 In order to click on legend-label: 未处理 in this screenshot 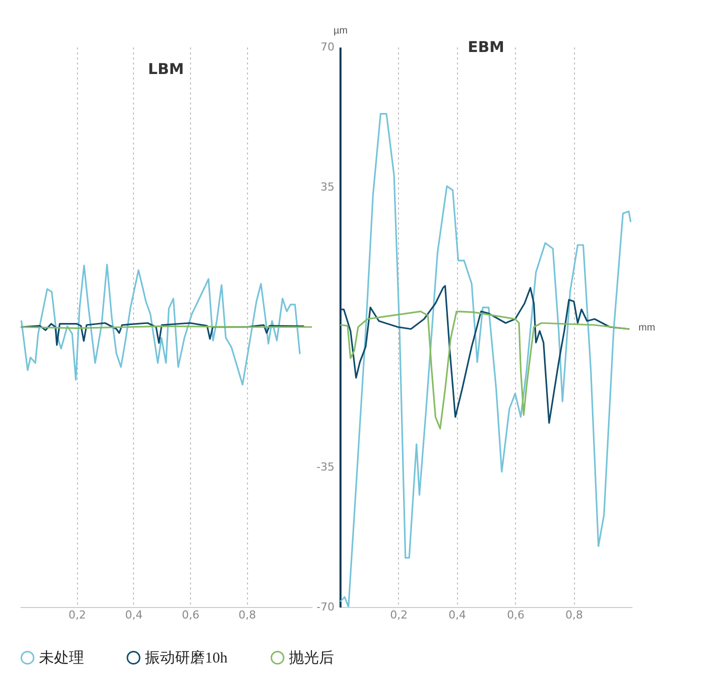, I will do `click(61, 658)`.